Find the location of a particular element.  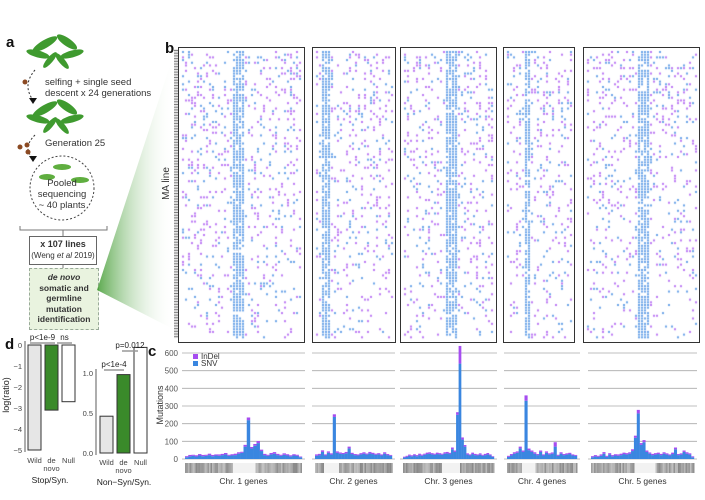

y-tick-label: 0 is located at coordinates (20, 345).